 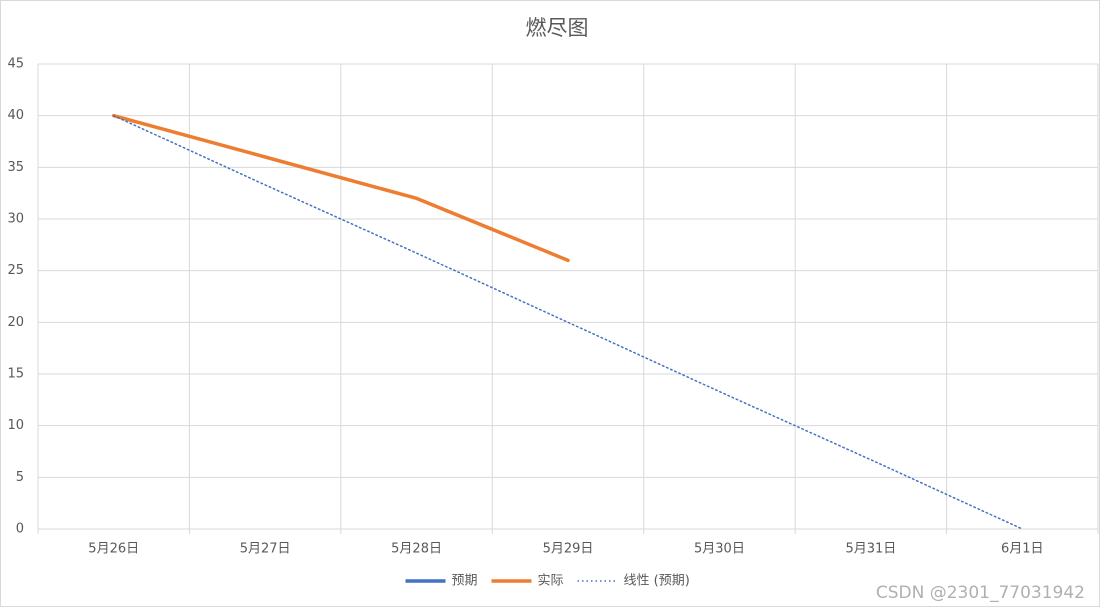 I want to click on y-tick-label: 35, so click(x=15, y=167).